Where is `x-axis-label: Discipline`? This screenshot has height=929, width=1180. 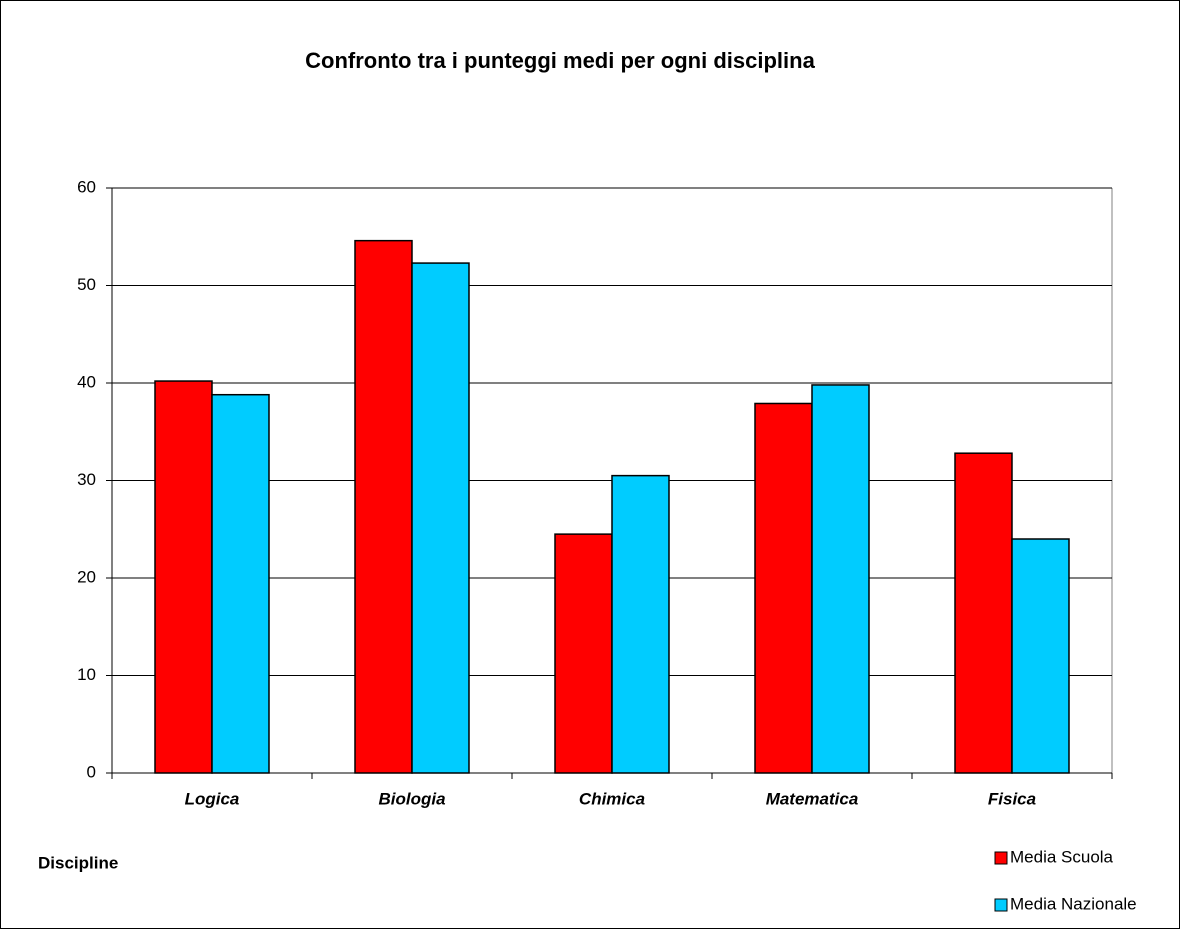 x-axis-label: Discipline is located at coordinates (78, 862).